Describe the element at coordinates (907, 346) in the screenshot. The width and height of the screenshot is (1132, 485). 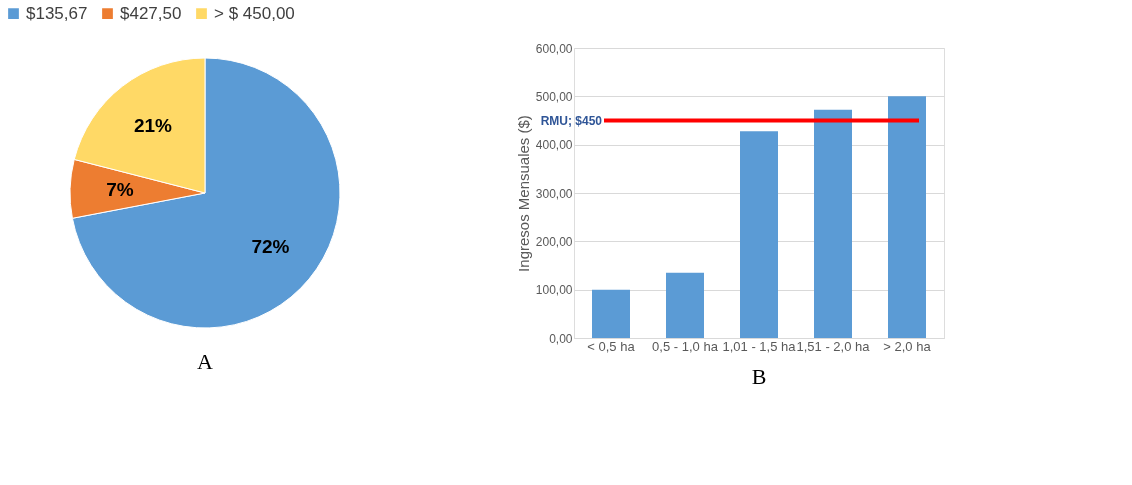
I see `x-tick-label: > 2,0 ha` at that location.